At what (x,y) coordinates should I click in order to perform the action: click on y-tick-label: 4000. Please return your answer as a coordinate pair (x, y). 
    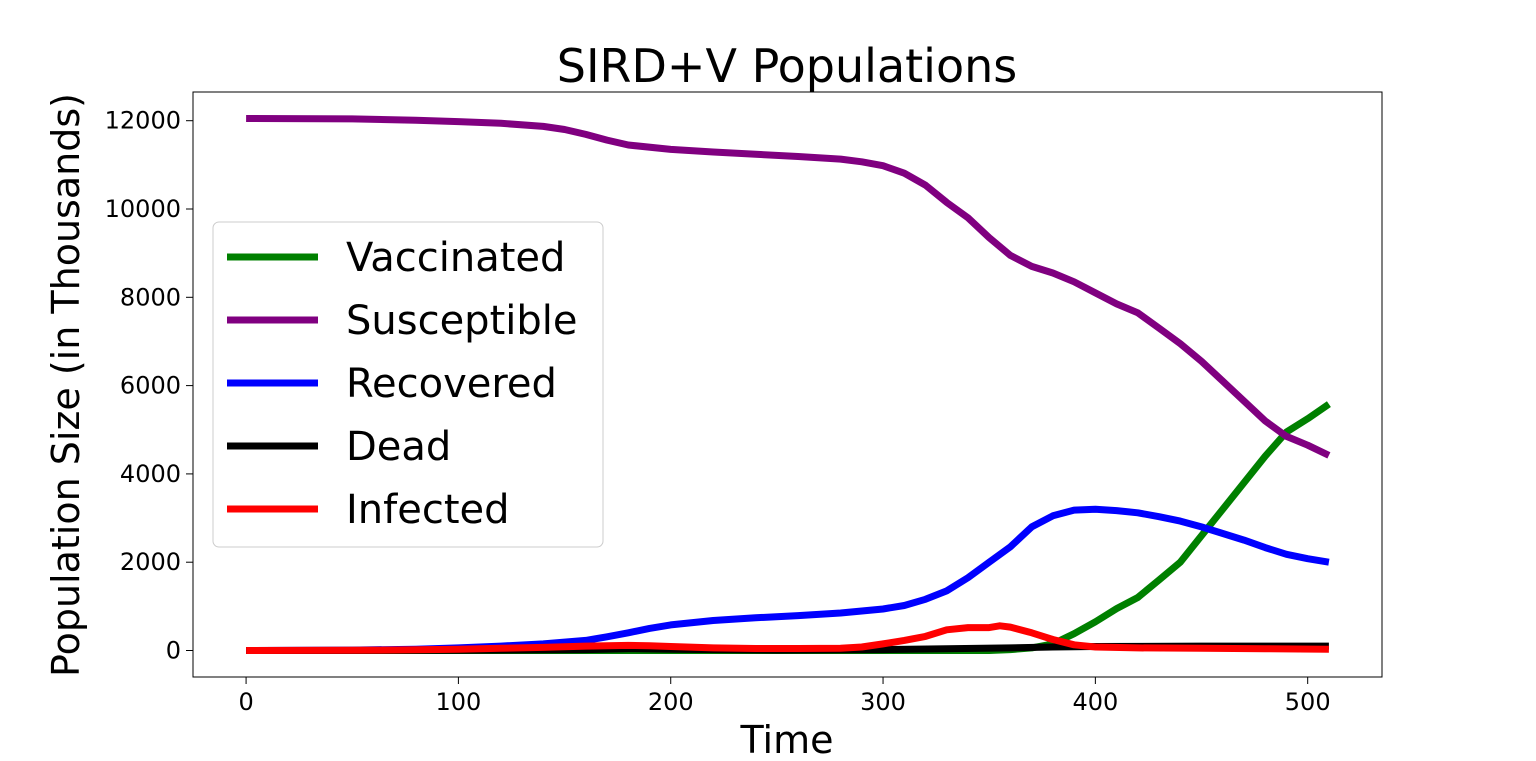
    Looking at the image, I should click on (150, 474).